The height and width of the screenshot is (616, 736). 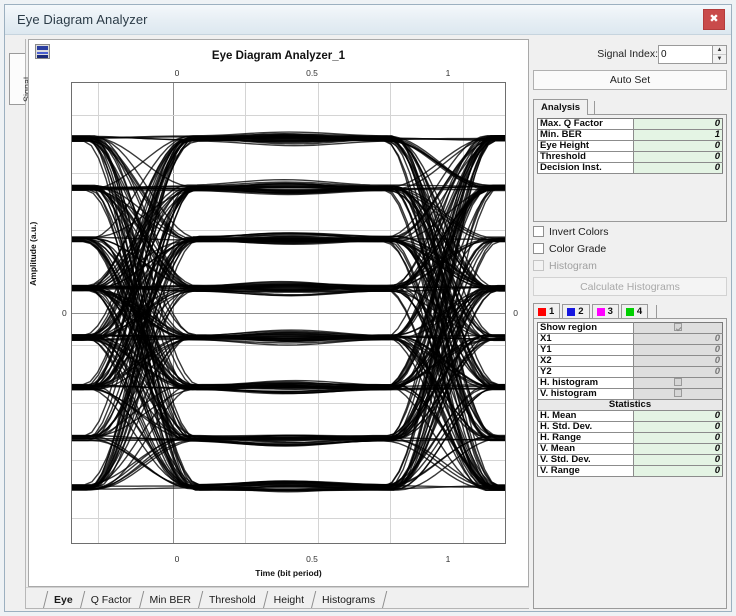 What do you see at coordinates (719, 50) in the screenshot?
I see `stepper-up-icon: ▲` at bounding box center [719, 50].